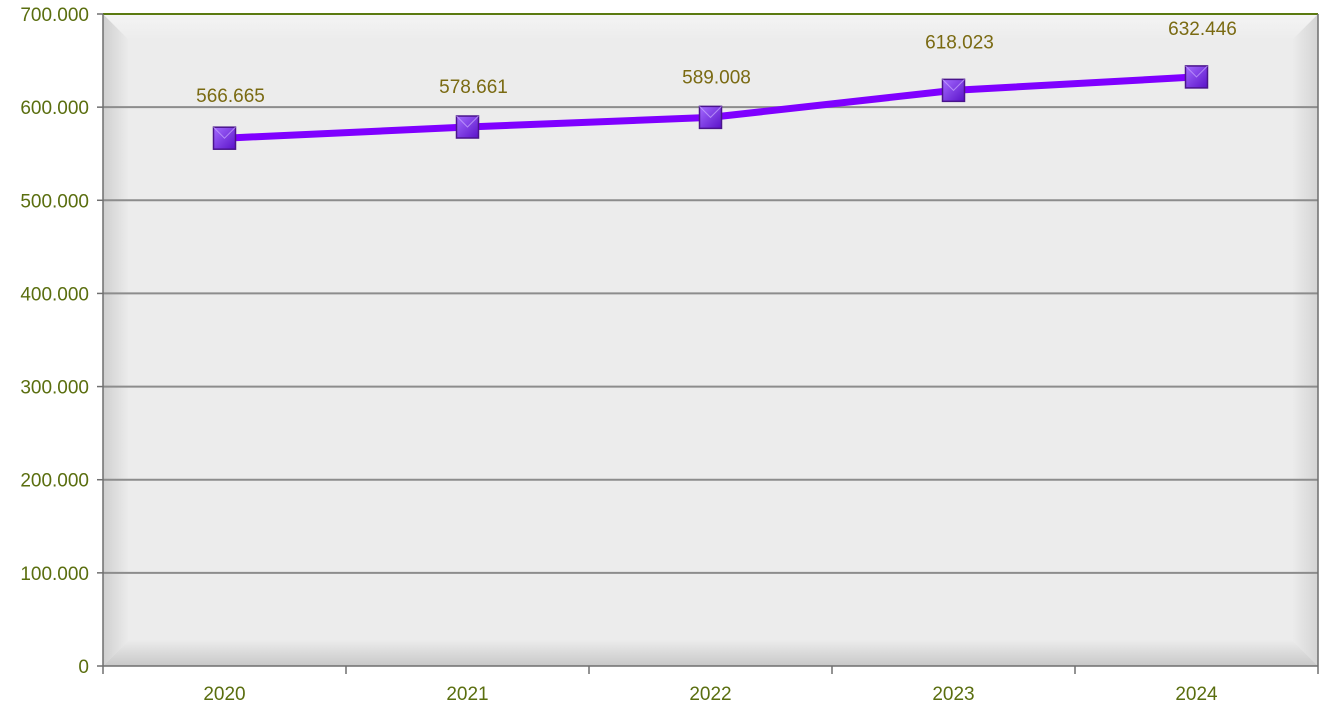 This screenshot has width=1320, height=709. I want to click on data-point-highlight-2020, so click(224, 132).